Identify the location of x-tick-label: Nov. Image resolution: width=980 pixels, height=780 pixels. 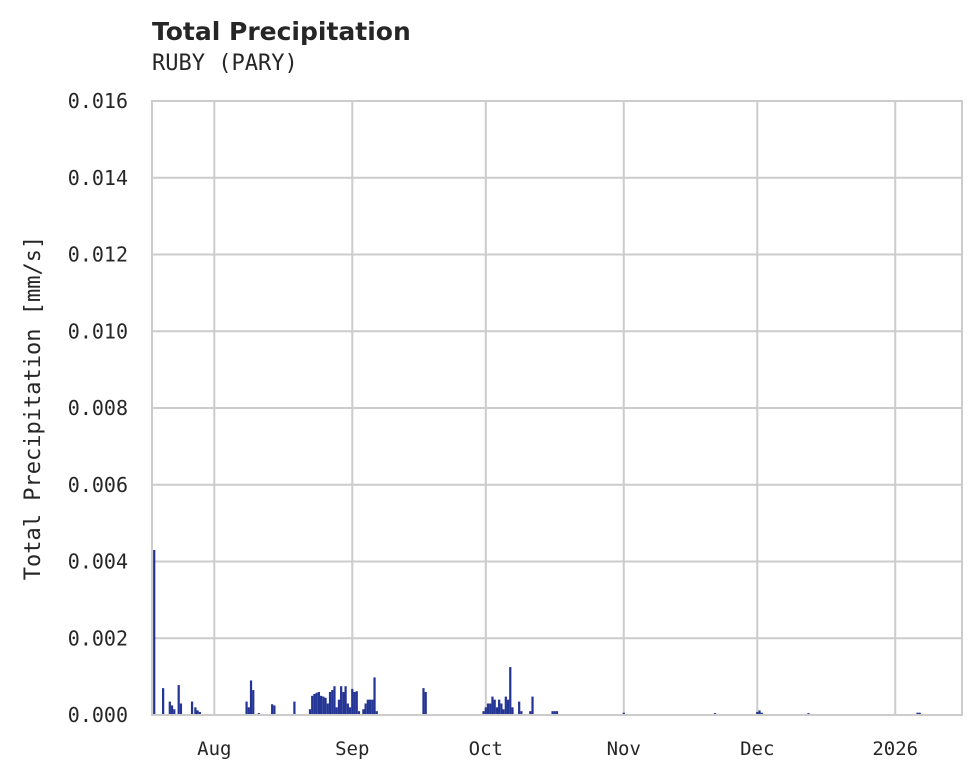
(624, 749).